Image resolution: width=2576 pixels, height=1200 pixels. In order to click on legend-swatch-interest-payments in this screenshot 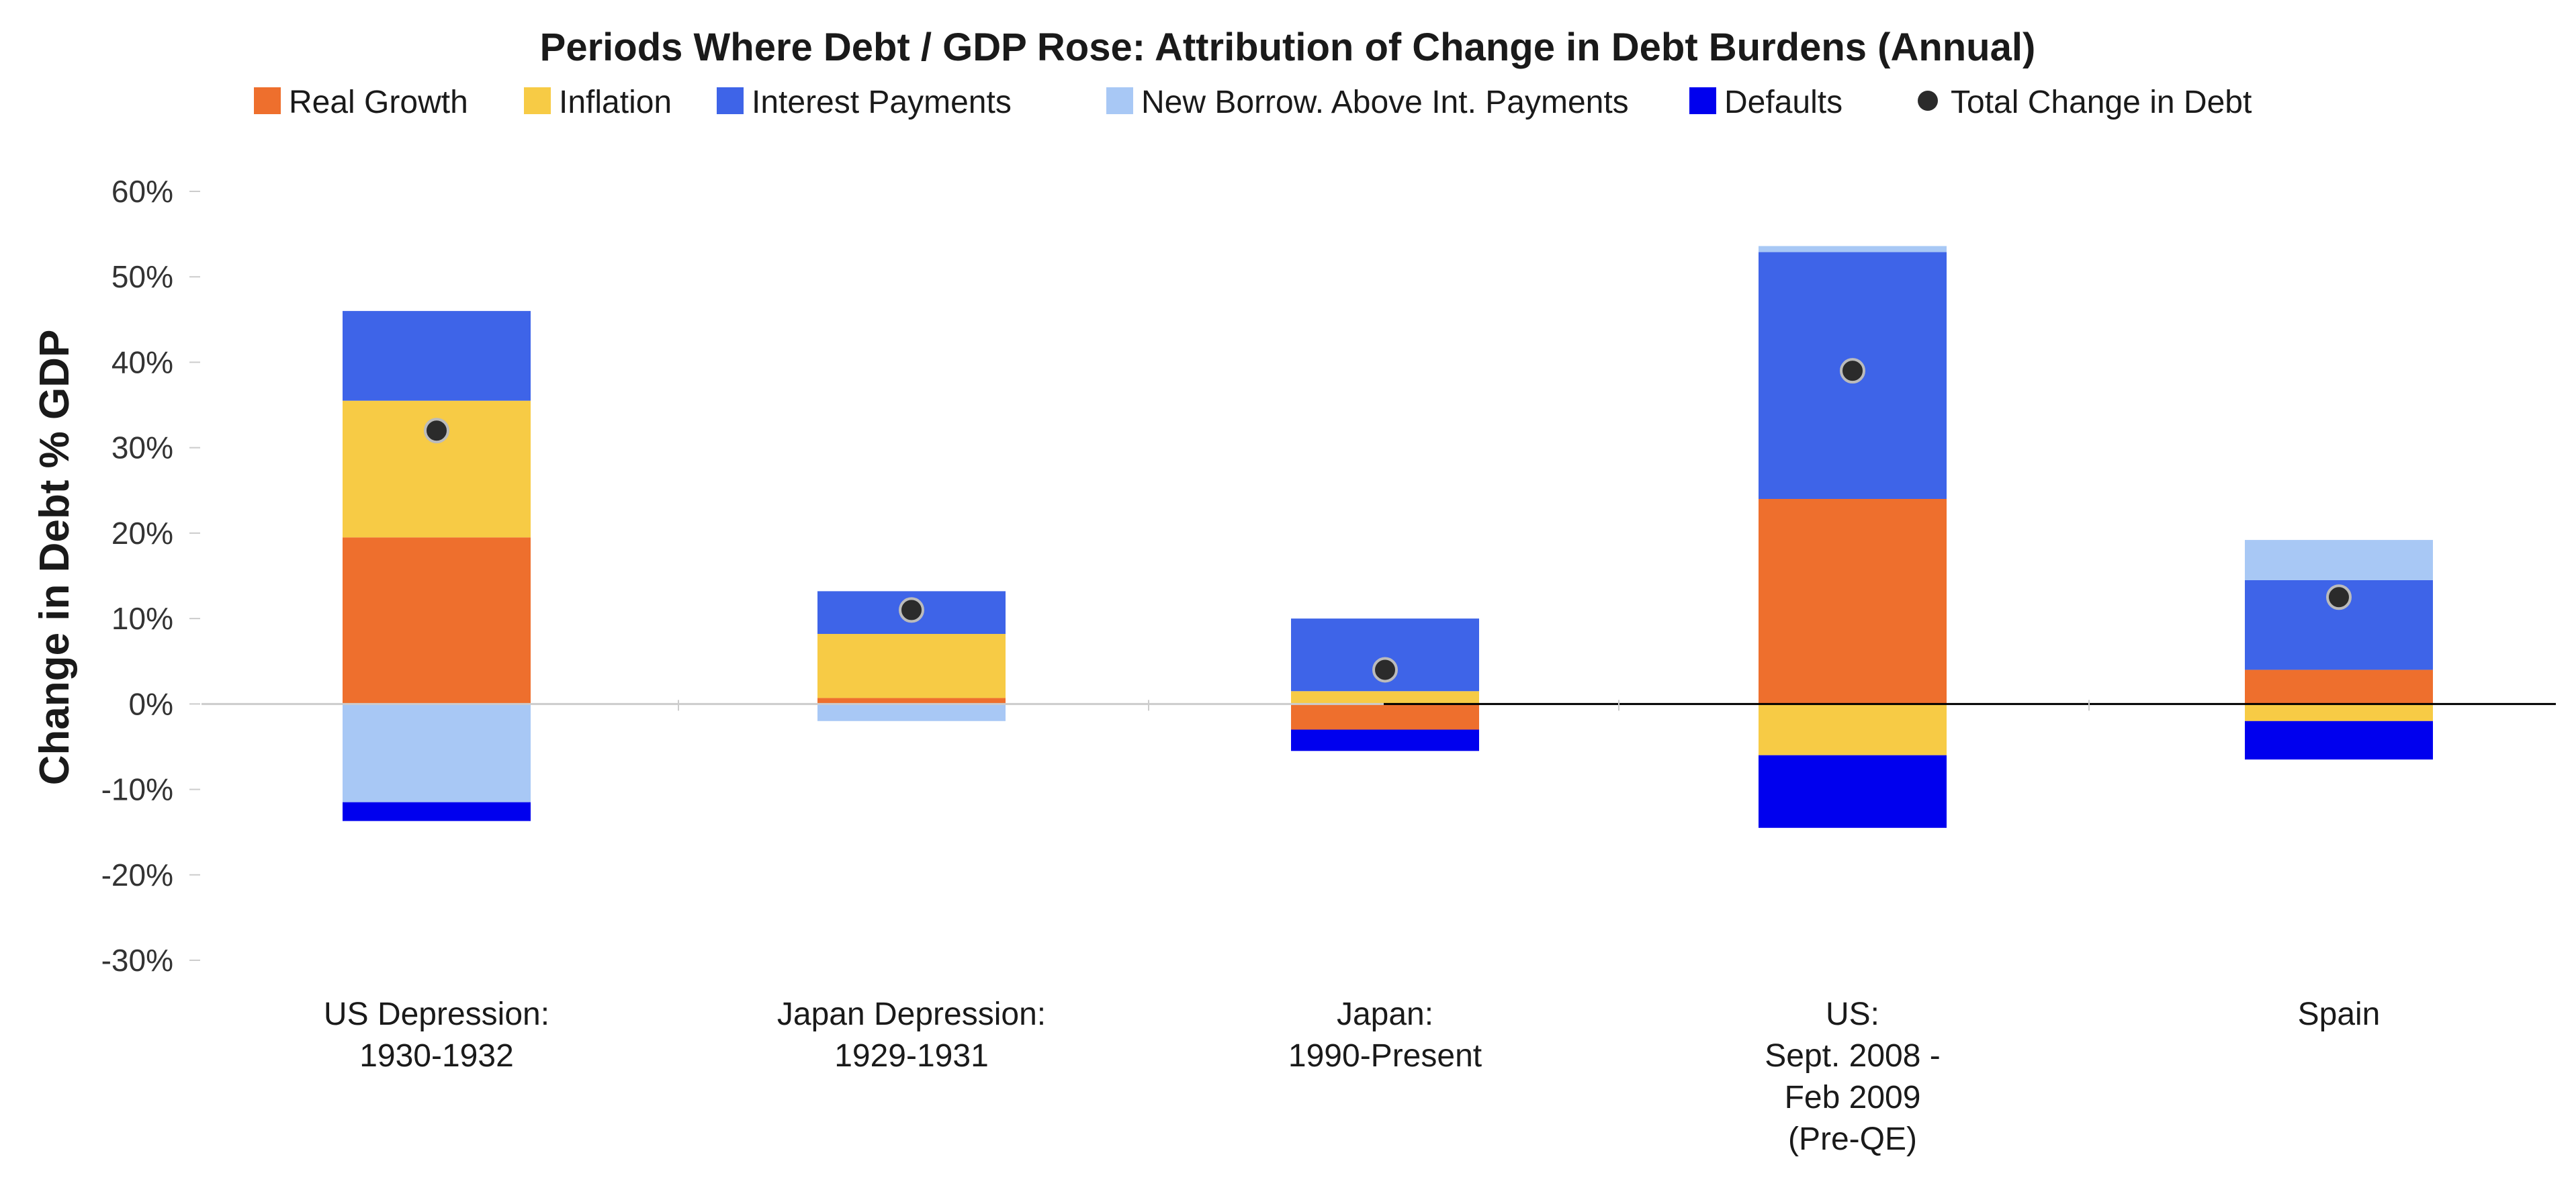, I will do `click(731, 100)`.